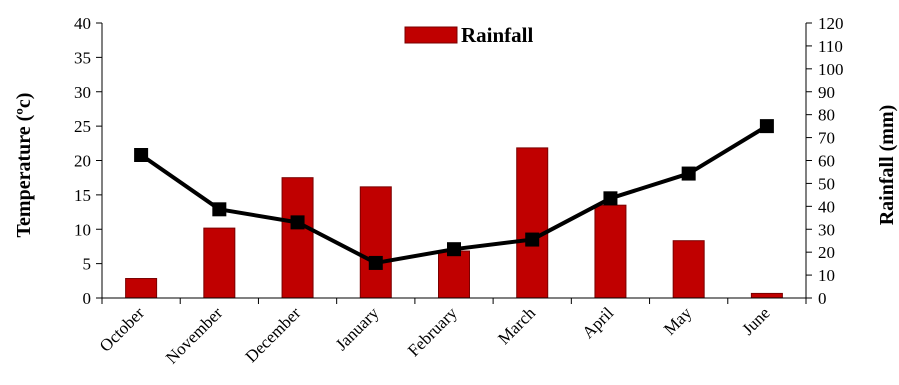 This screenshot has width=899, height=385. Describe the element at coordinates (826, 161) in the screenshot. I see `y2-tick-label: 60` at that location.